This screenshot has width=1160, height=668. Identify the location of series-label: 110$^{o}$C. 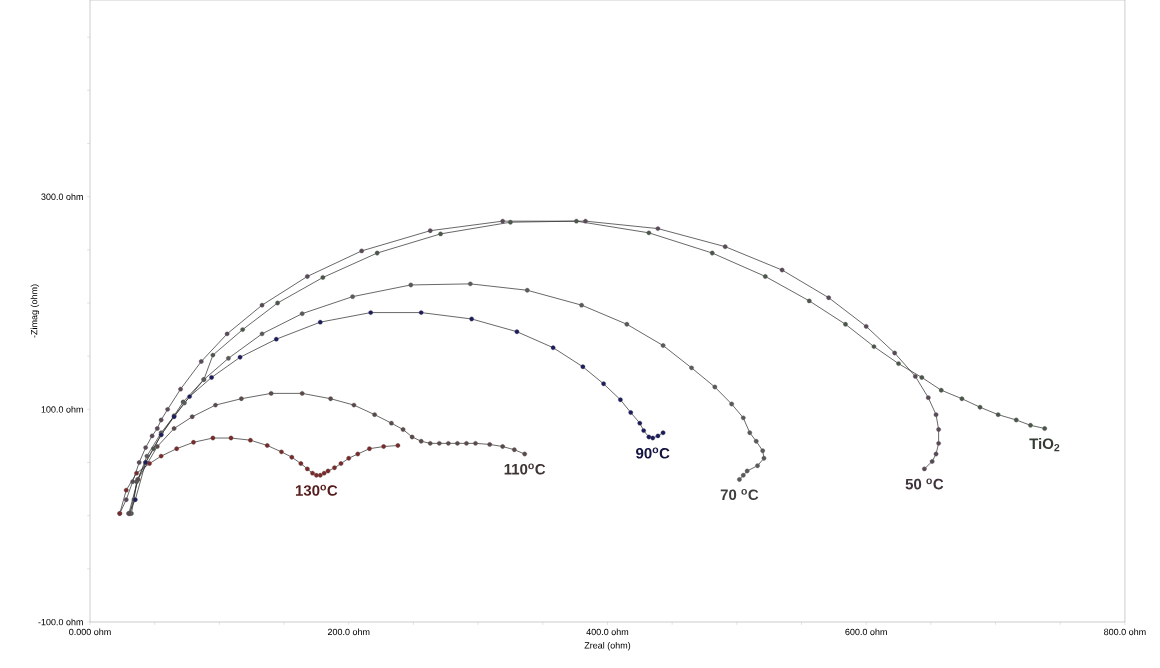
(525, 469).